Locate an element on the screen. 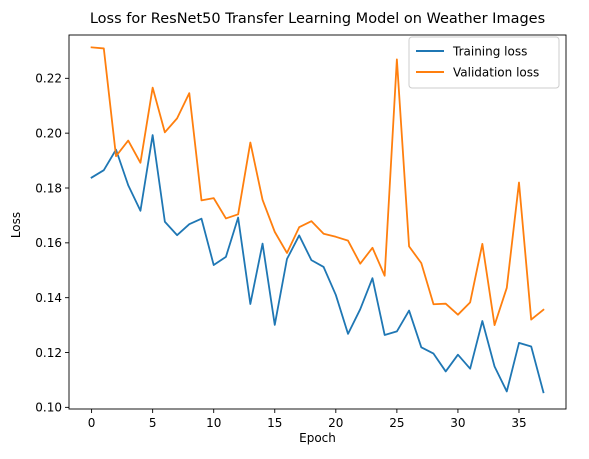 This screenshot has height=459, width=589. y-tick-label: 0.10 is located at coordinates (48, 408).